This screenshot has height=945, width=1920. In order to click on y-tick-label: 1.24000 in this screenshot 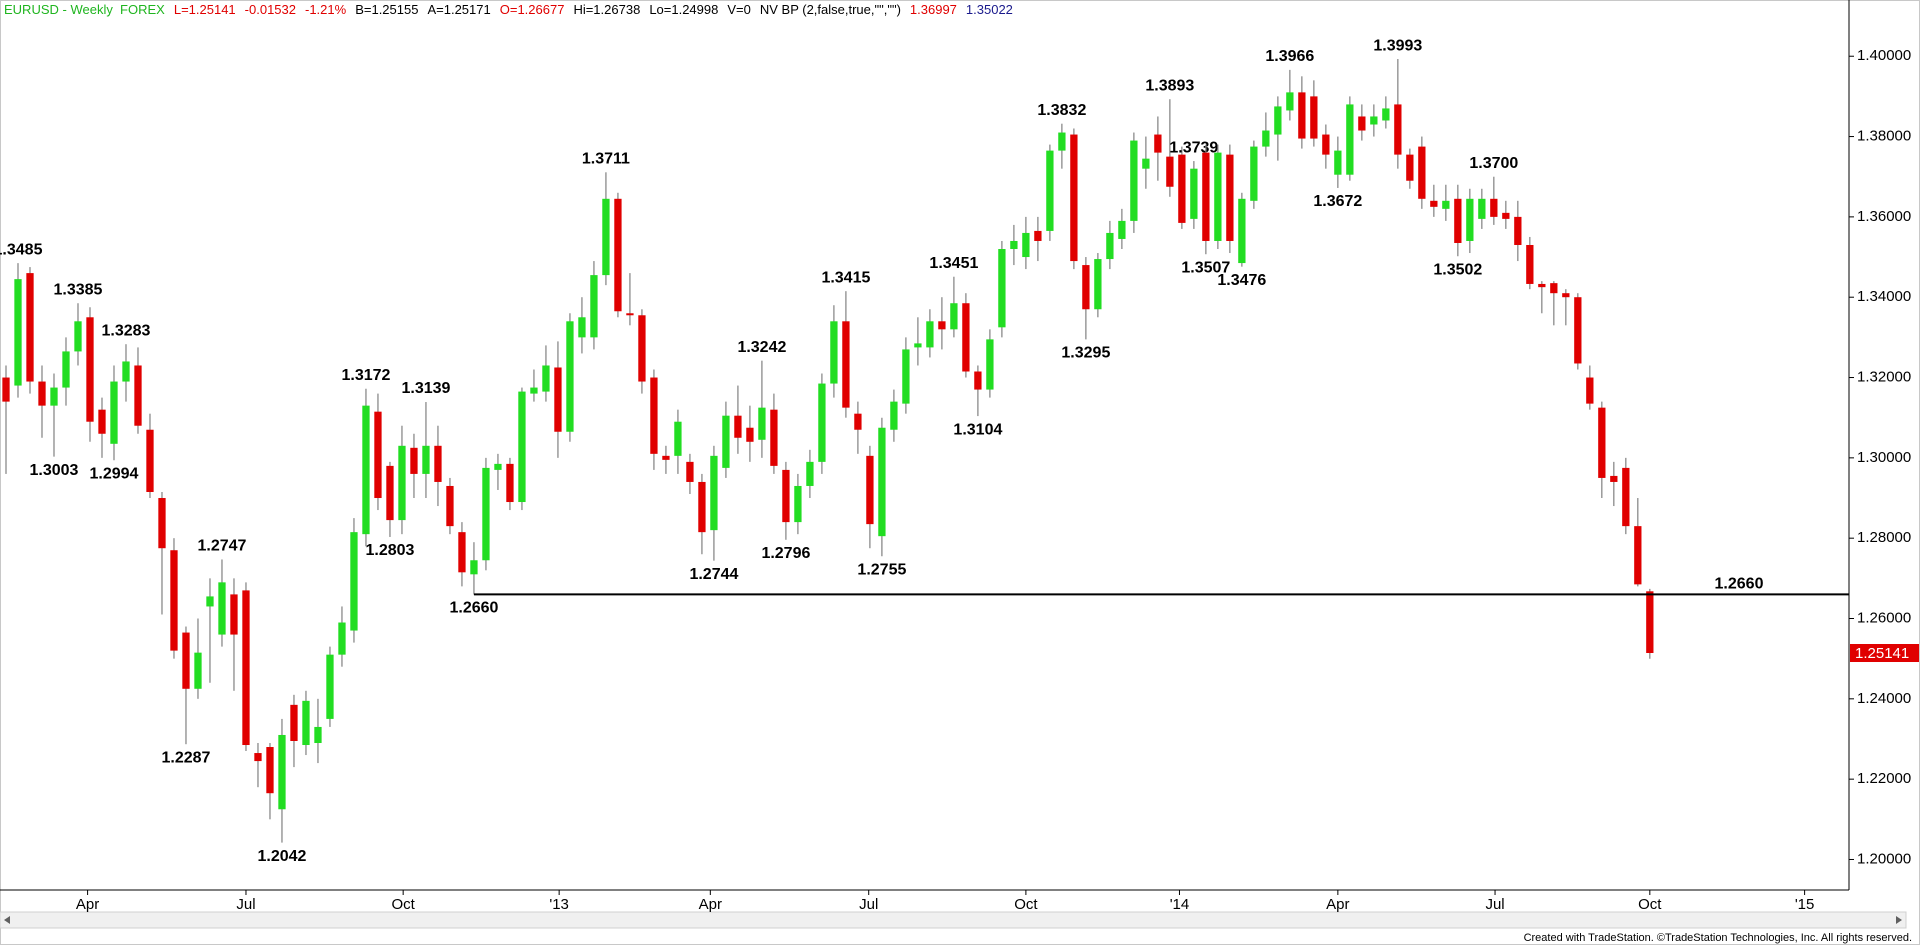, I will do `click(1884, 698)`.